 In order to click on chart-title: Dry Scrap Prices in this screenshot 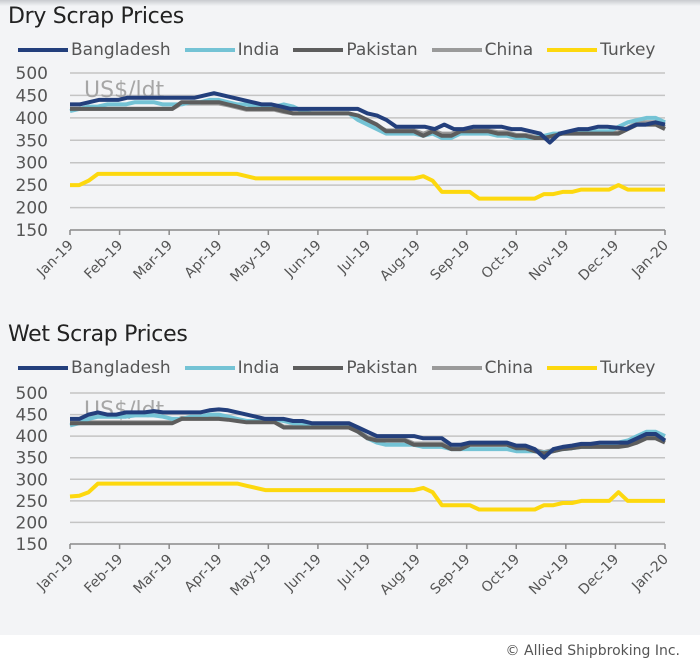, I will do `click(96, 16)`.